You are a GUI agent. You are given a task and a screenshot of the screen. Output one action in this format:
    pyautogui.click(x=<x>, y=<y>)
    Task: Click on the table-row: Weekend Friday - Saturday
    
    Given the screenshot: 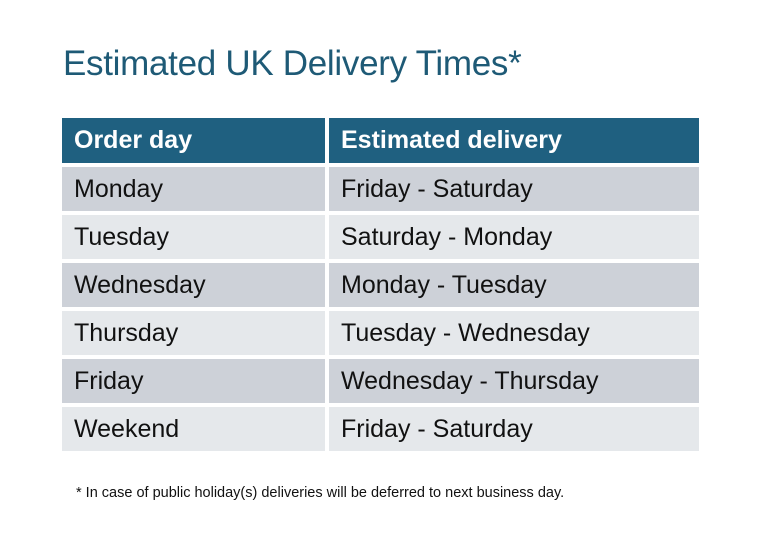 What is the action you would take?
    pyautogui.click(x=380, y=429)
    